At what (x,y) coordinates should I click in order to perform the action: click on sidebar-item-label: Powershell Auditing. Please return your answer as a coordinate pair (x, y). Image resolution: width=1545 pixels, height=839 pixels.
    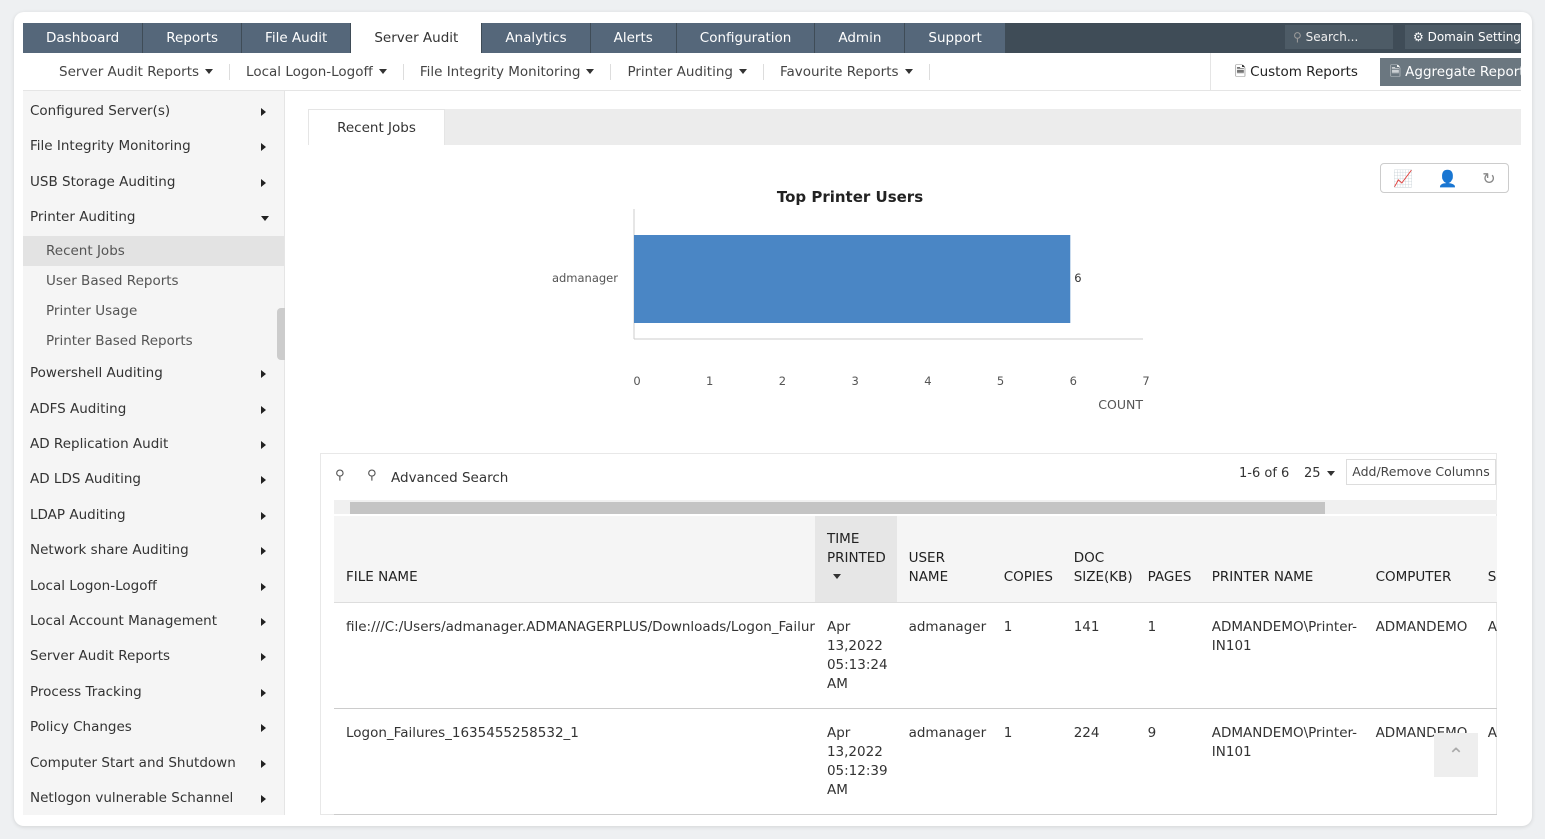
    Looking at the image, I should click on (96, 373).